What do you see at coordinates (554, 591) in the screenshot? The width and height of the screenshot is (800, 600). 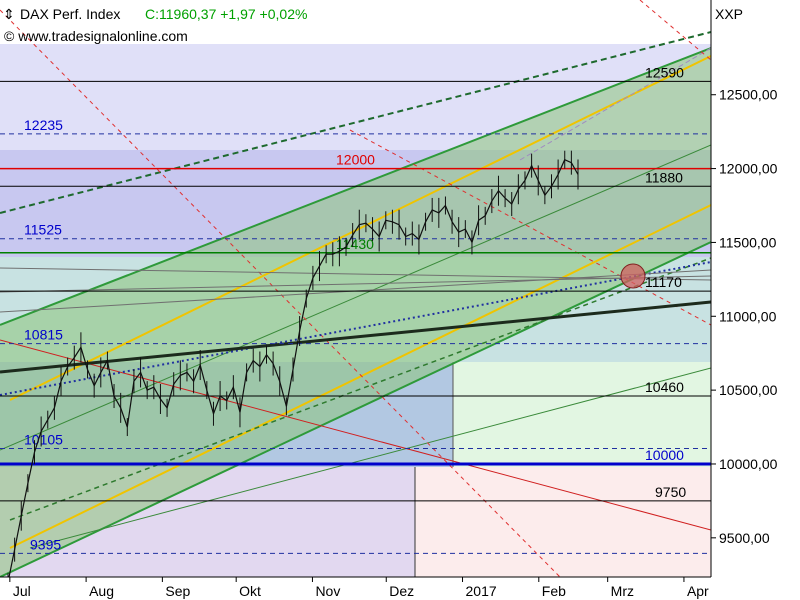 I see `x-tick-label: Feb` at bounding box center [554, 591].